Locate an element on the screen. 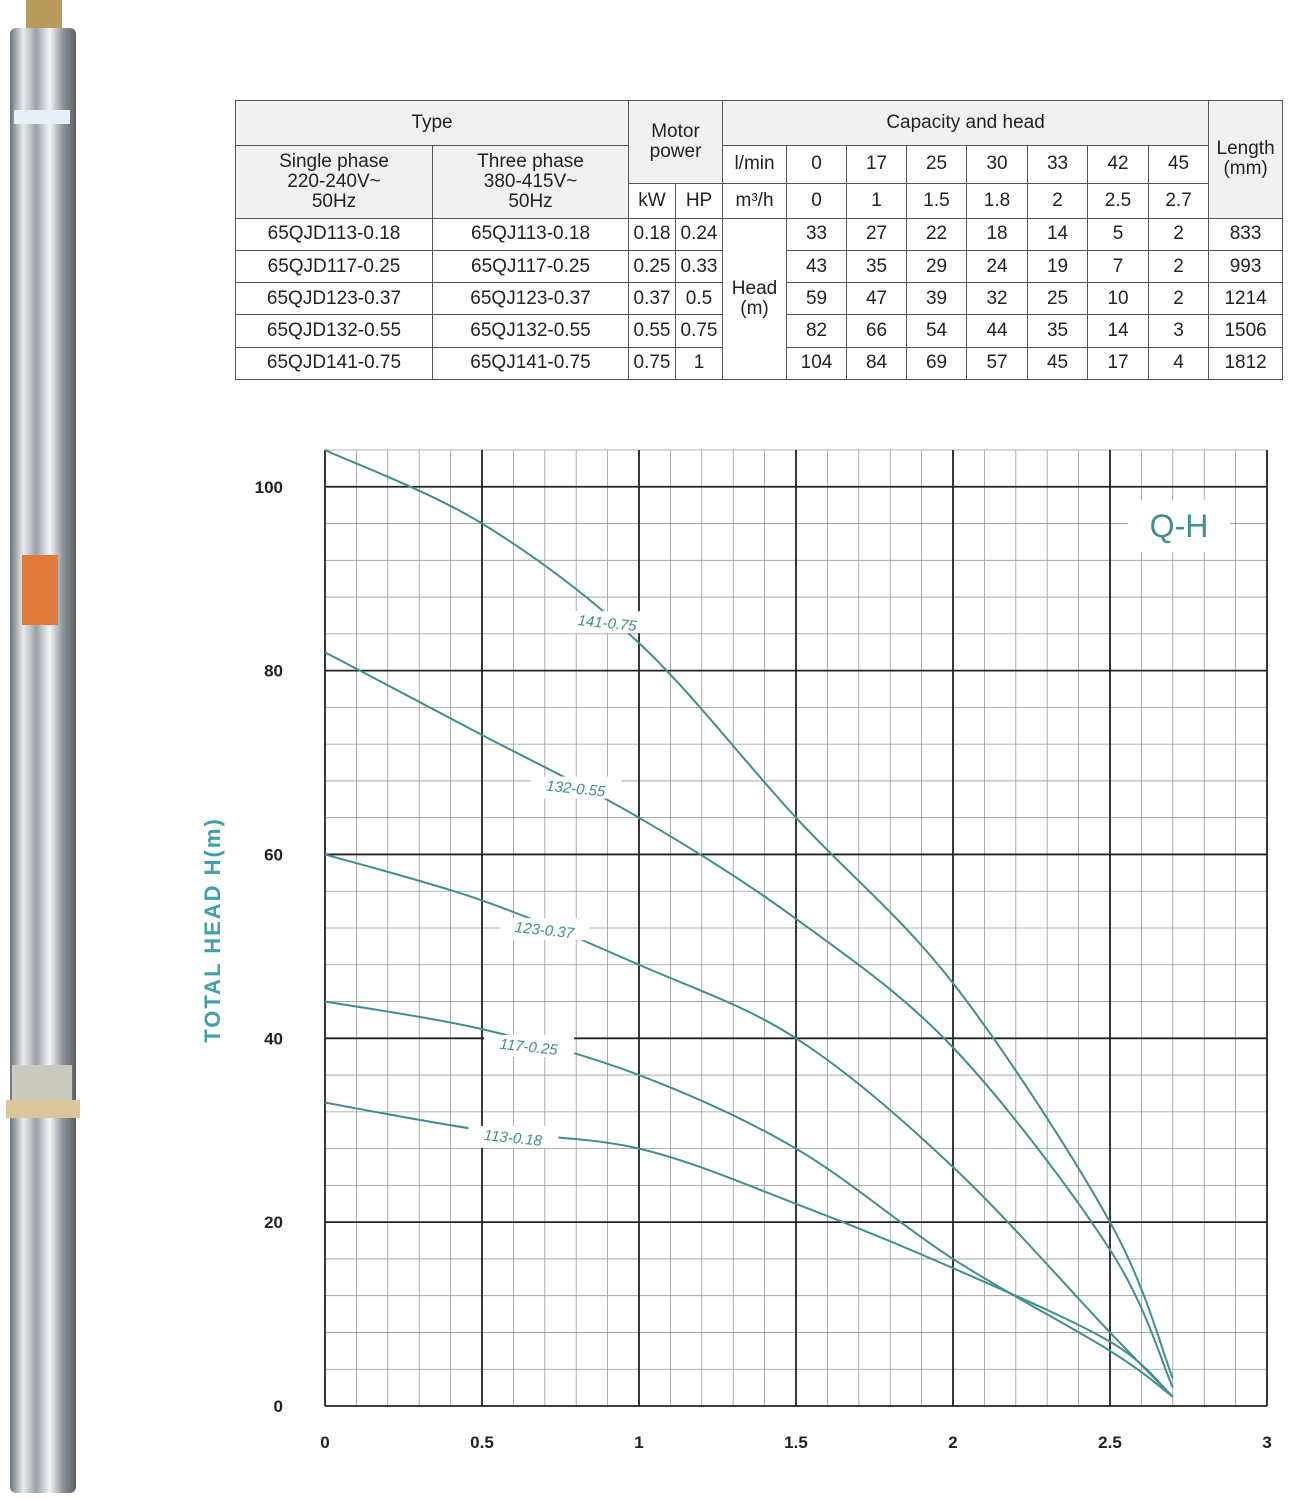 This screenshot has width=1292, height=1500. y-tick-label: 20 is located at coordinates (273, 1222).